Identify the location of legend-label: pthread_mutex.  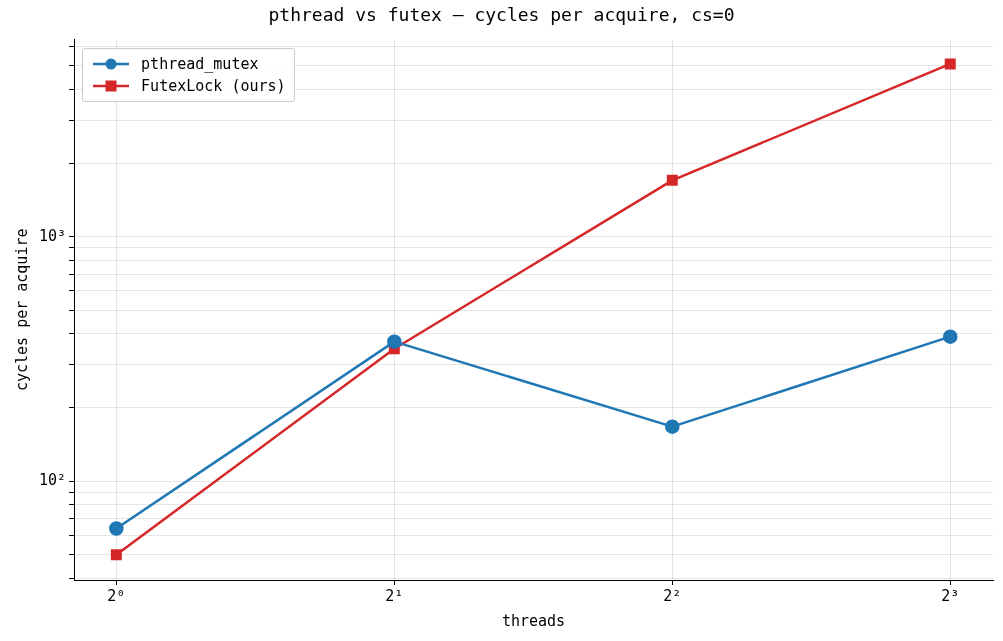
(200, 63).